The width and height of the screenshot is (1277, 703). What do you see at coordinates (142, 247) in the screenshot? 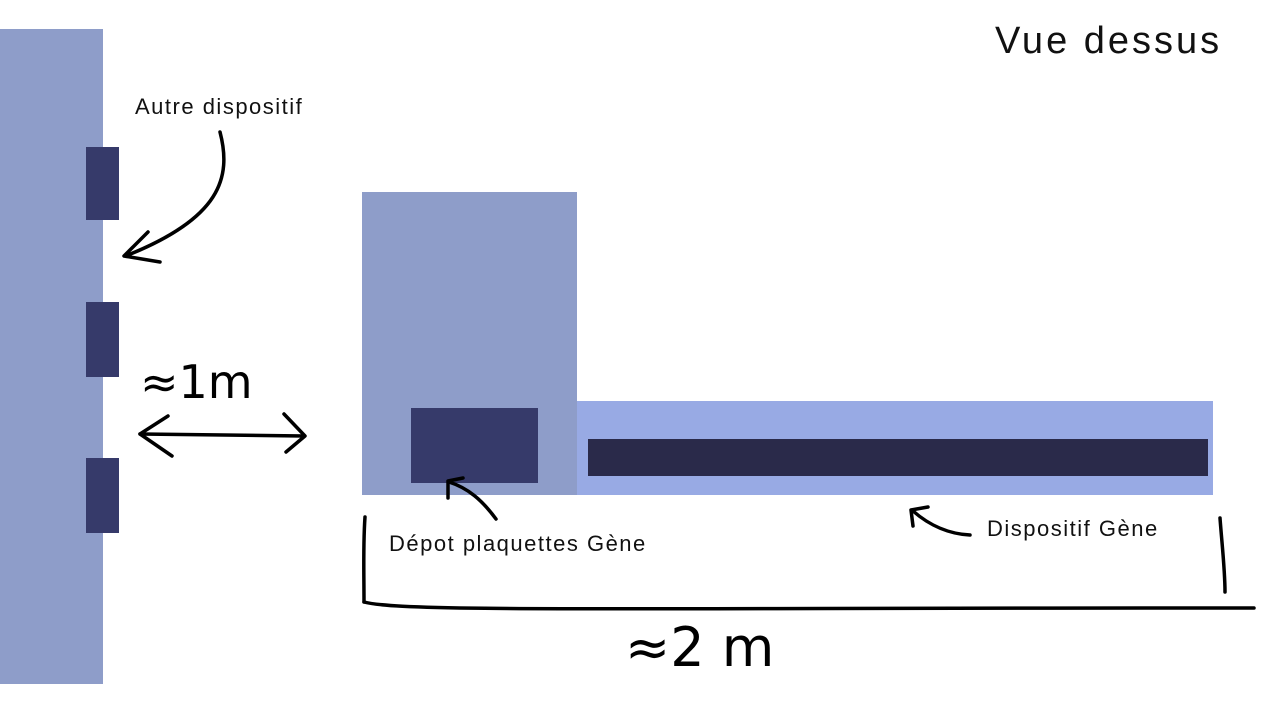
I see `arrowhead-other-device` at bounding box center [142, 247].